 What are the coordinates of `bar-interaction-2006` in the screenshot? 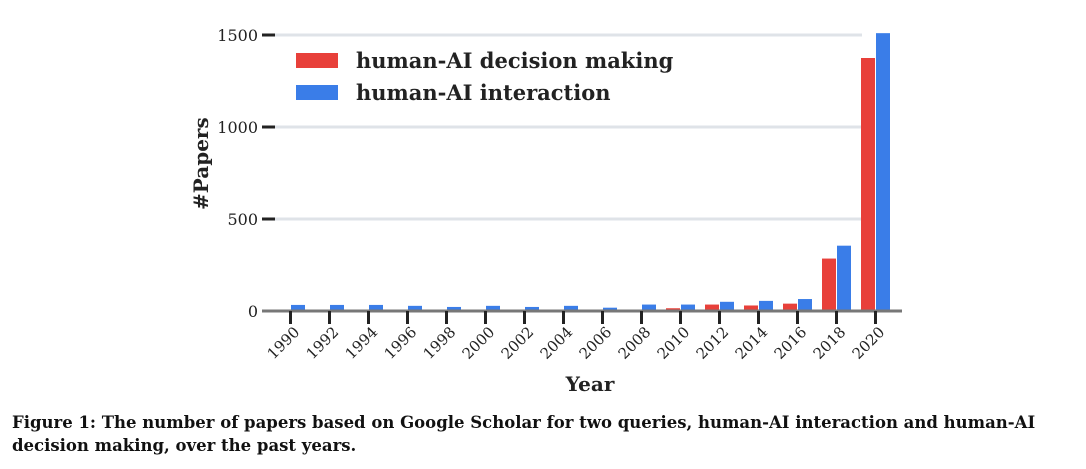 It's located at (610, 309).